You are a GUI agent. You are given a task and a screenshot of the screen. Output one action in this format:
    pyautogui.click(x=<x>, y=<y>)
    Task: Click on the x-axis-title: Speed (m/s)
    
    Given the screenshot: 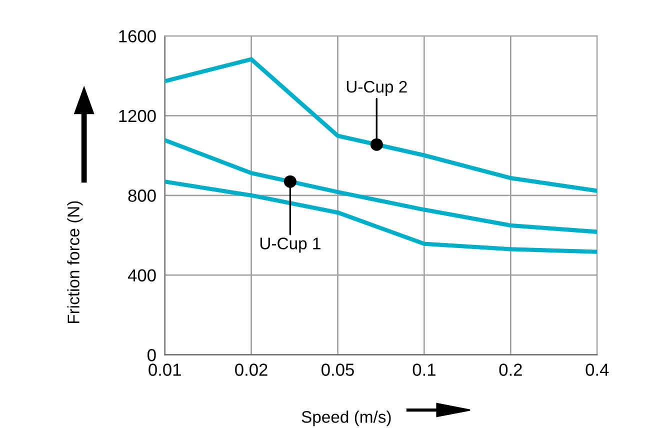 What is the action you would take?
    pyautogui.click(x=346, y=418)
    